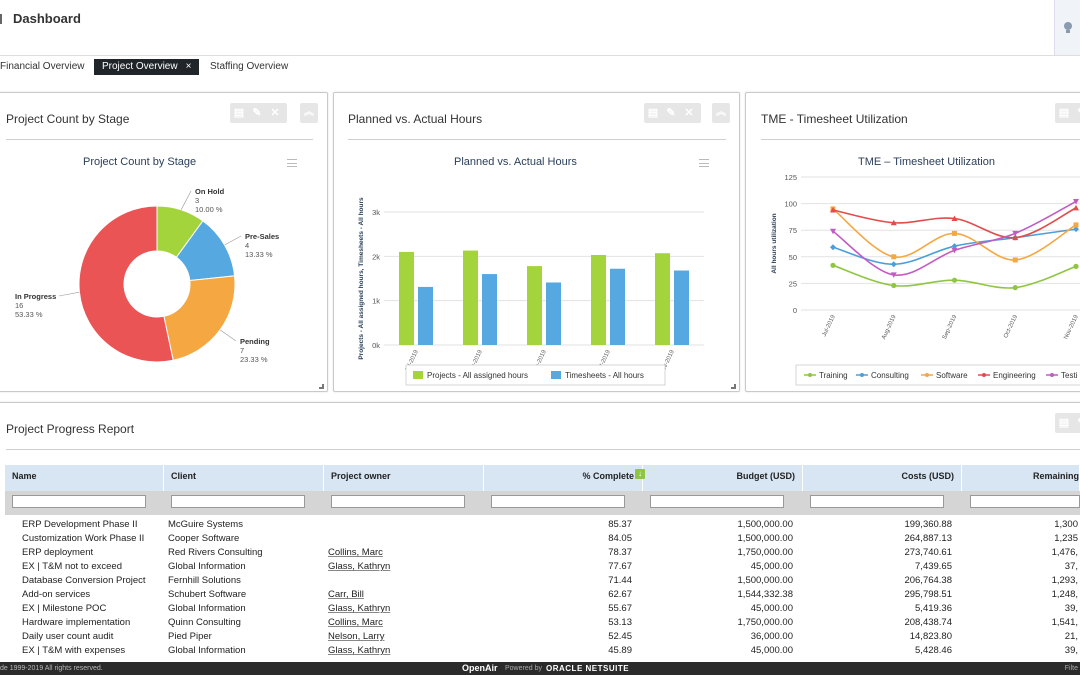  Describe the element at coordinates (2, 19) in the screenshot. I see `menu-icon` at that location.